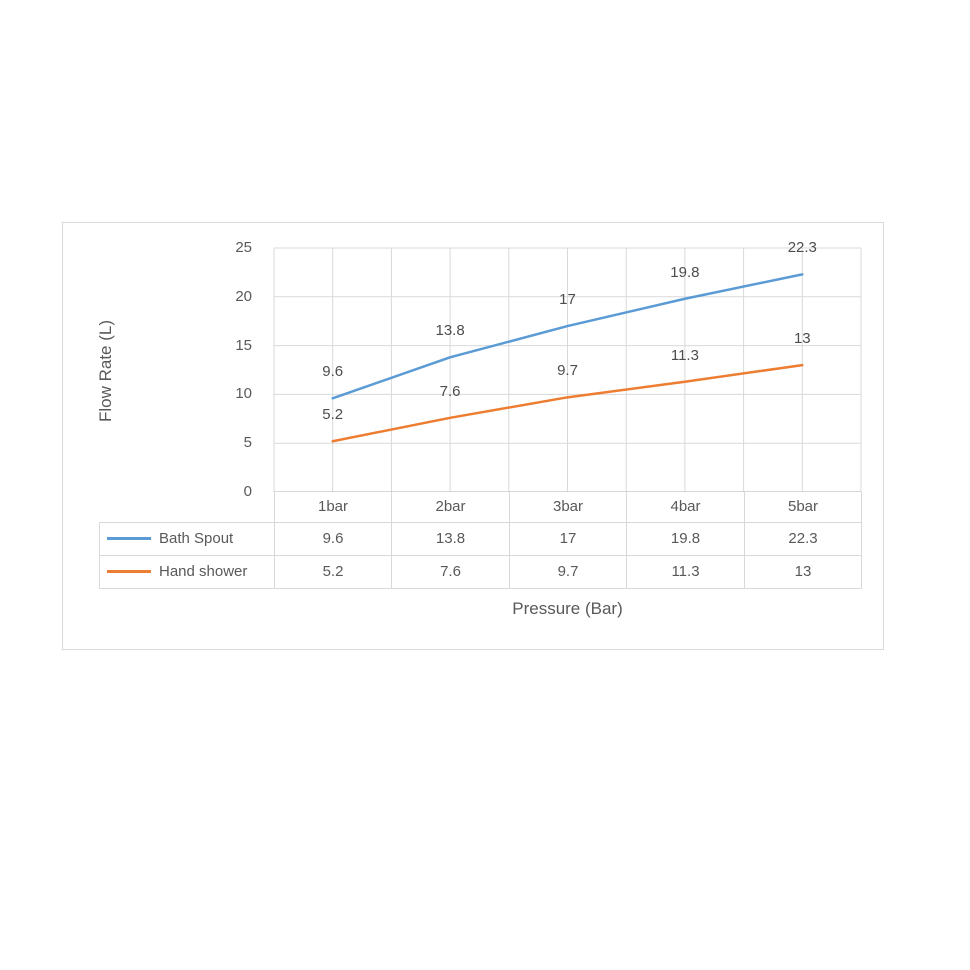 The height and width of the screenshot is (970, 970). What do you see at coordinates (567, 336) in the screenshot?
I see `series-line-bath-spout` at bounding box center [567, 336].